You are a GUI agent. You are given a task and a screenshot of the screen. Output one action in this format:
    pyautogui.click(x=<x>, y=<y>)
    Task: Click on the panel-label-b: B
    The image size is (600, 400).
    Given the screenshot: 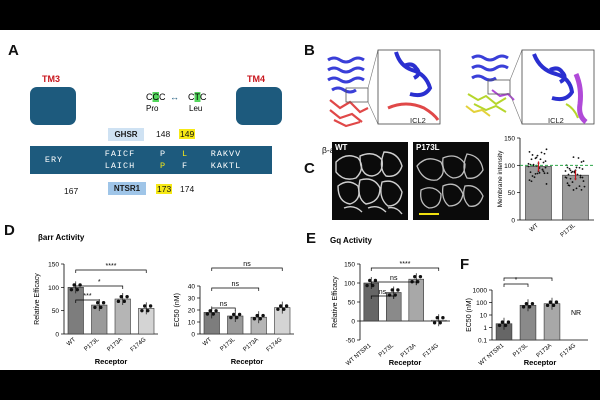 What is the action you would take?
    pyautogui.click(x=309, y=50)
    